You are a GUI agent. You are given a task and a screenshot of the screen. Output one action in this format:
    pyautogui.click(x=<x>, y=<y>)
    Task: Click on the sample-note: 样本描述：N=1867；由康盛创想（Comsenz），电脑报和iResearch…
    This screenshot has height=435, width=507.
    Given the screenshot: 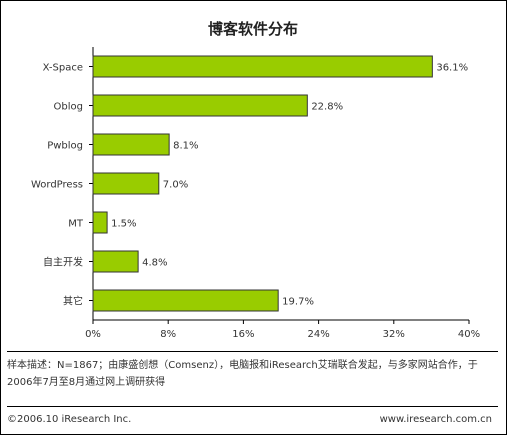 What is the action you would take?
    pyautogui.click(x=242, y=374)
    